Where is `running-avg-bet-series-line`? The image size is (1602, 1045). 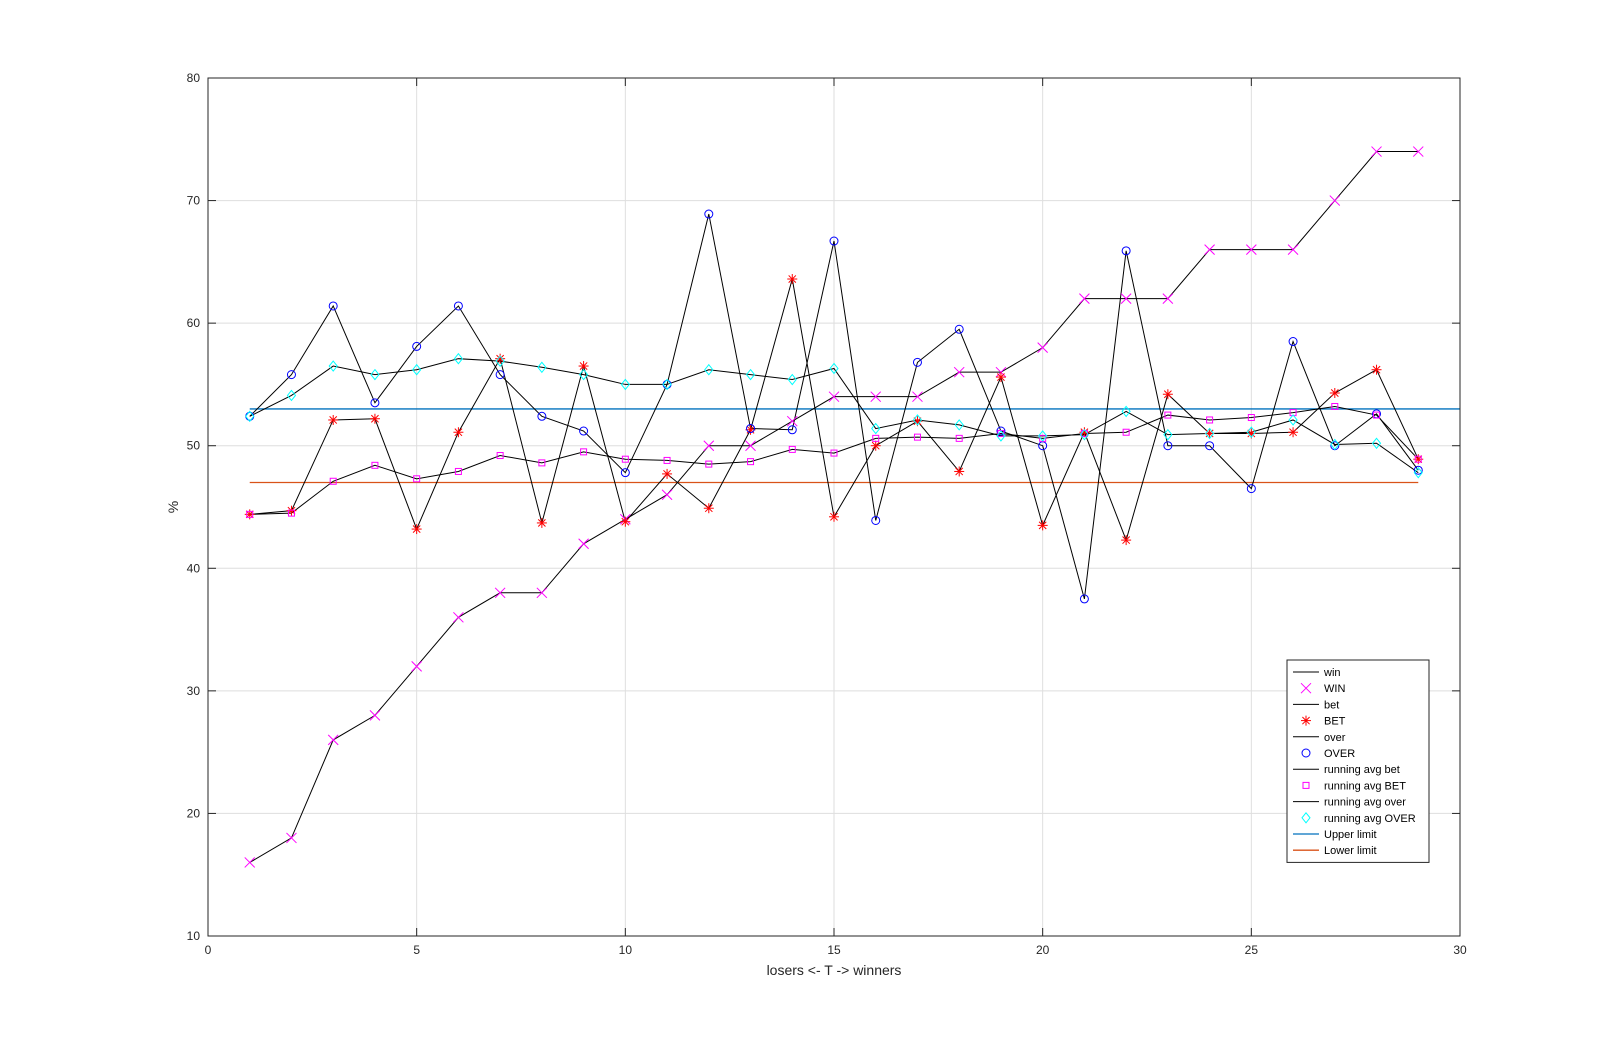 running-avg-bet-series-line is located at coordinates (834, 460).